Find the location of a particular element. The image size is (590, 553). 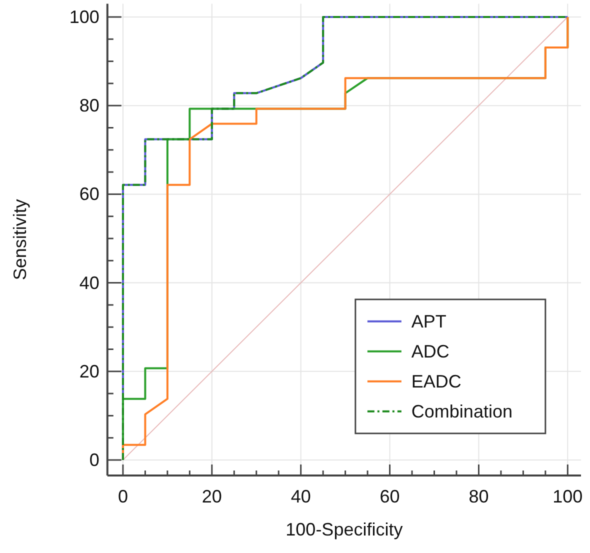

legend-label: APT is located at coordinates (428, 321).